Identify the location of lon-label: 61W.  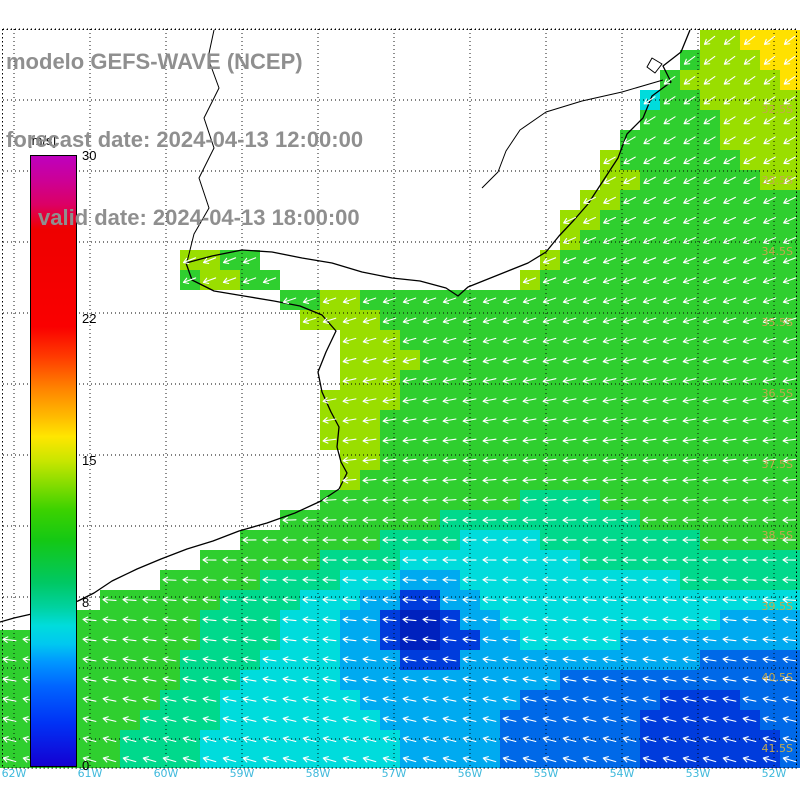
(90, 773).